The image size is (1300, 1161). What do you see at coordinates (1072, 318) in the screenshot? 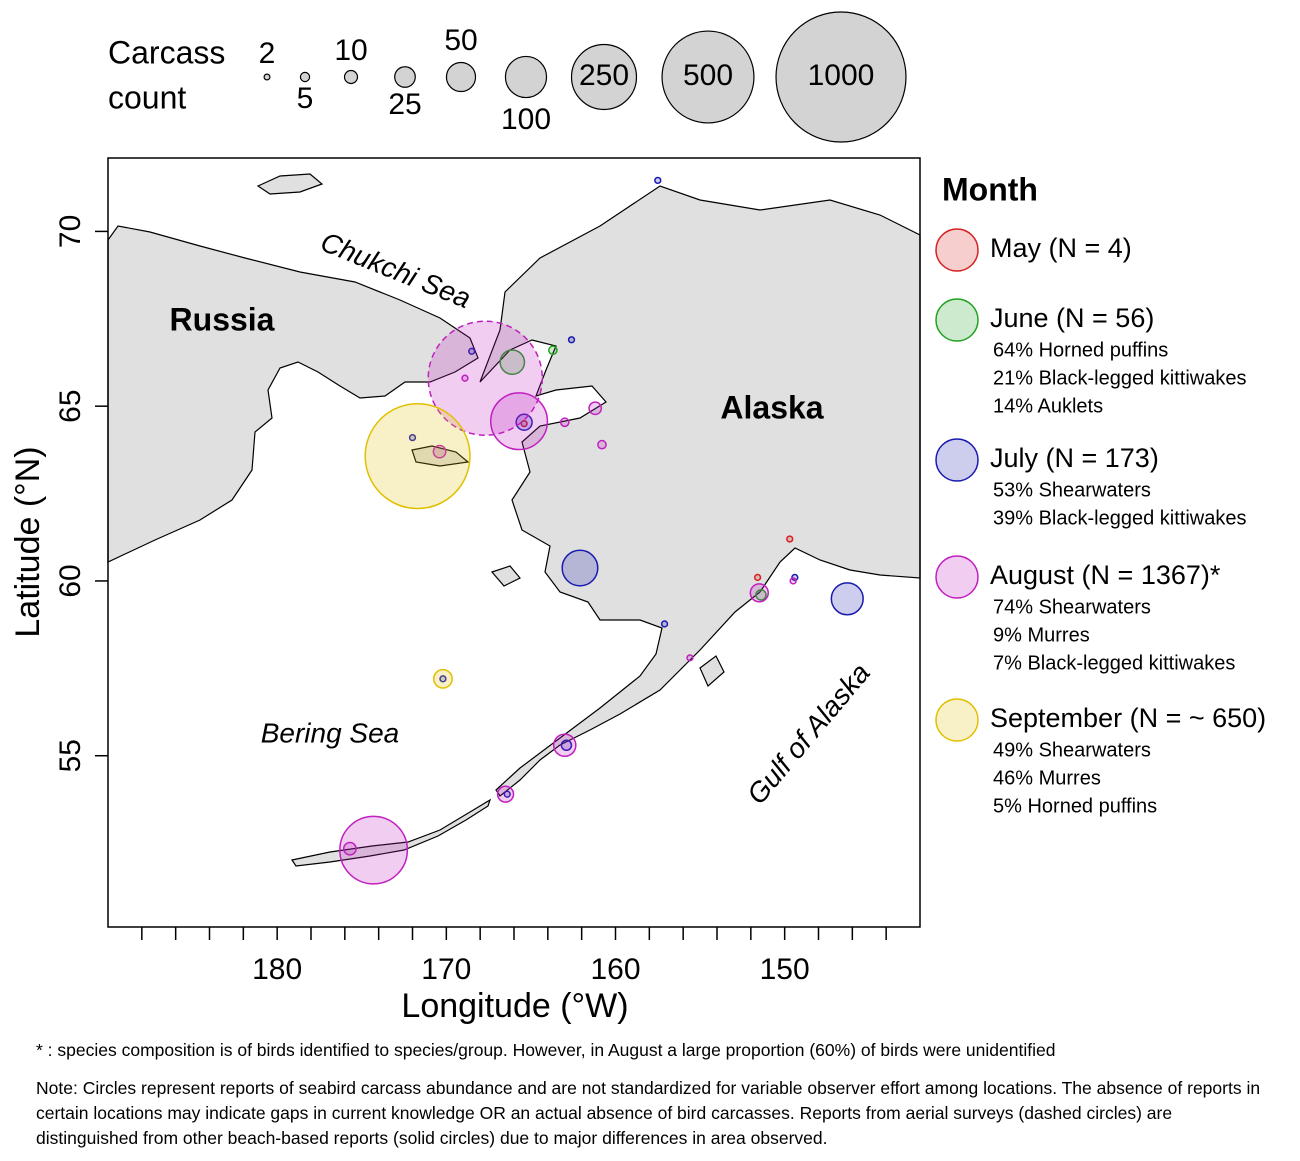
I see `legend-label: June (N = 56)` at bounding box center [1072, 318].